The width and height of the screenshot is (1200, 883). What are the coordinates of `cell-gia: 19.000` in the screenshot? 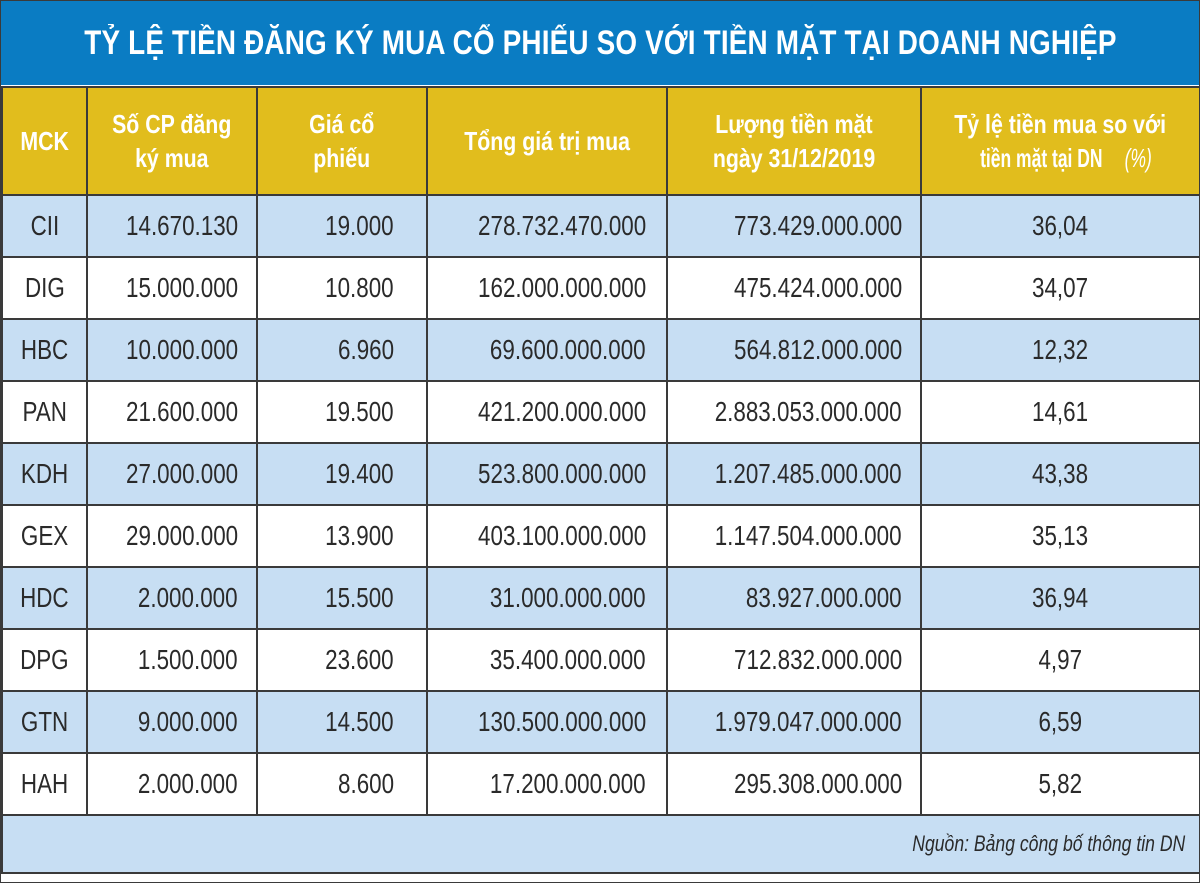 It's located at (342, 226).